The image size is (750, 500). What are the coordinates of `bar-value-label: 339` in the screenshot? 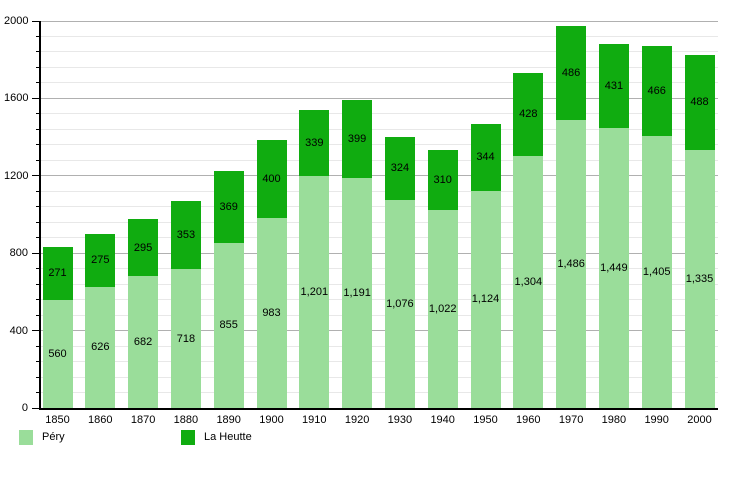 It's located at (314, 142).